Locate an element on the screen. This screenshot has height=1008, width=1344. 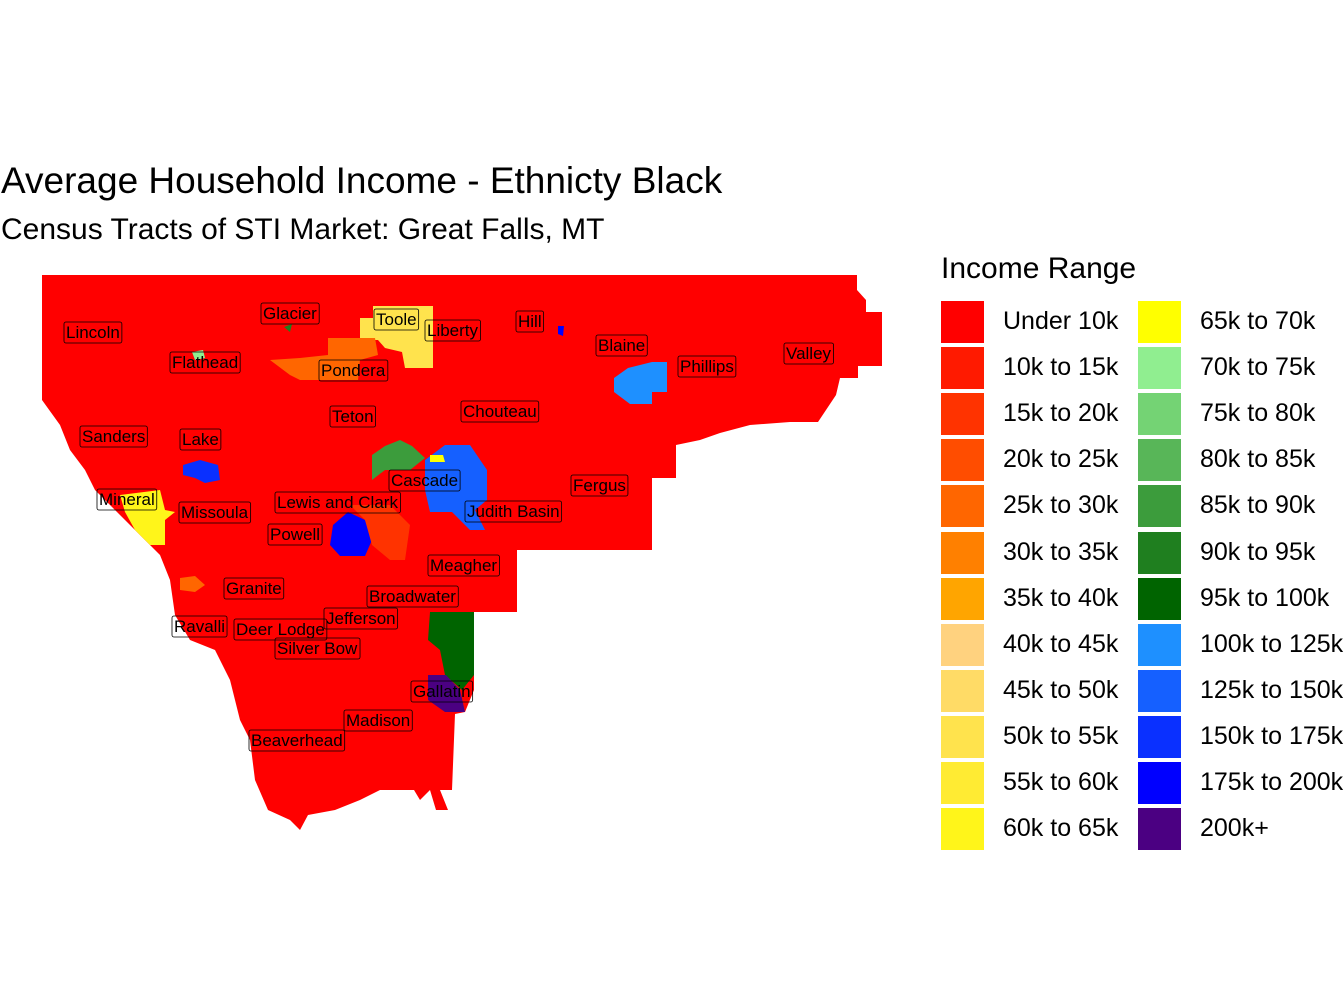
legend-label: 30k to 35k is located at coordinates (1061, 551).